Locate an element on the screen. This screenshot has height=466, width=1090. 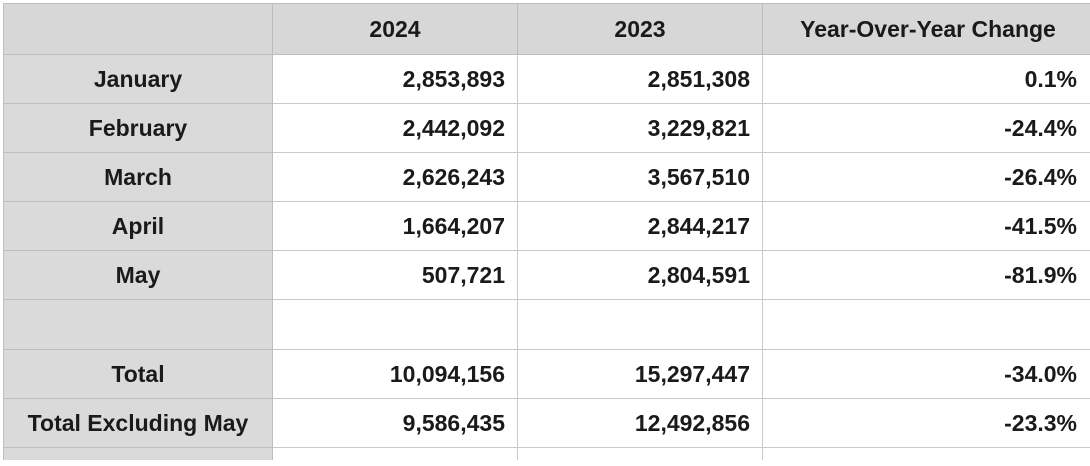
value-2023: 3,229,821 is located at coordinates (640, 128).